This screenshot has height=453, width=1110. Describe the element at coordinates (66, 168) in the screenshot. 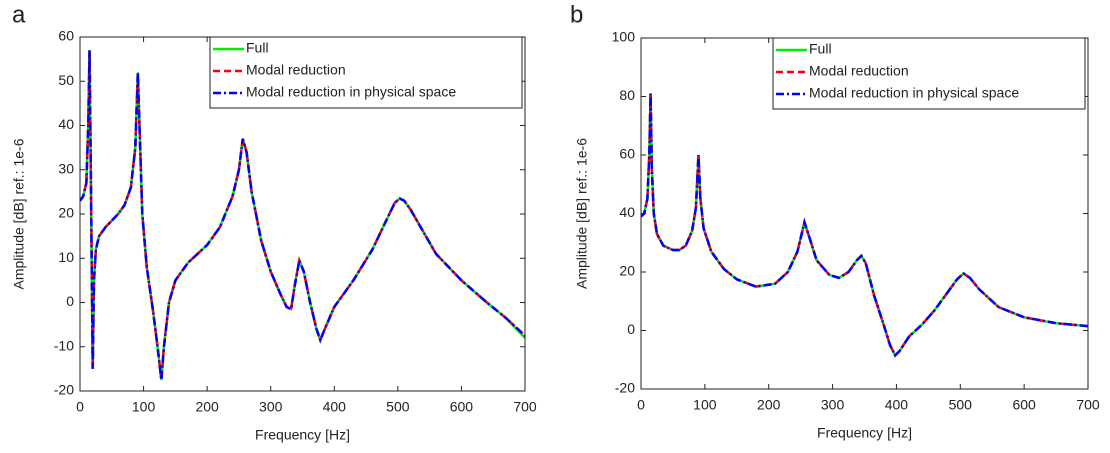

I see `y-tick-label: 30` at that location.